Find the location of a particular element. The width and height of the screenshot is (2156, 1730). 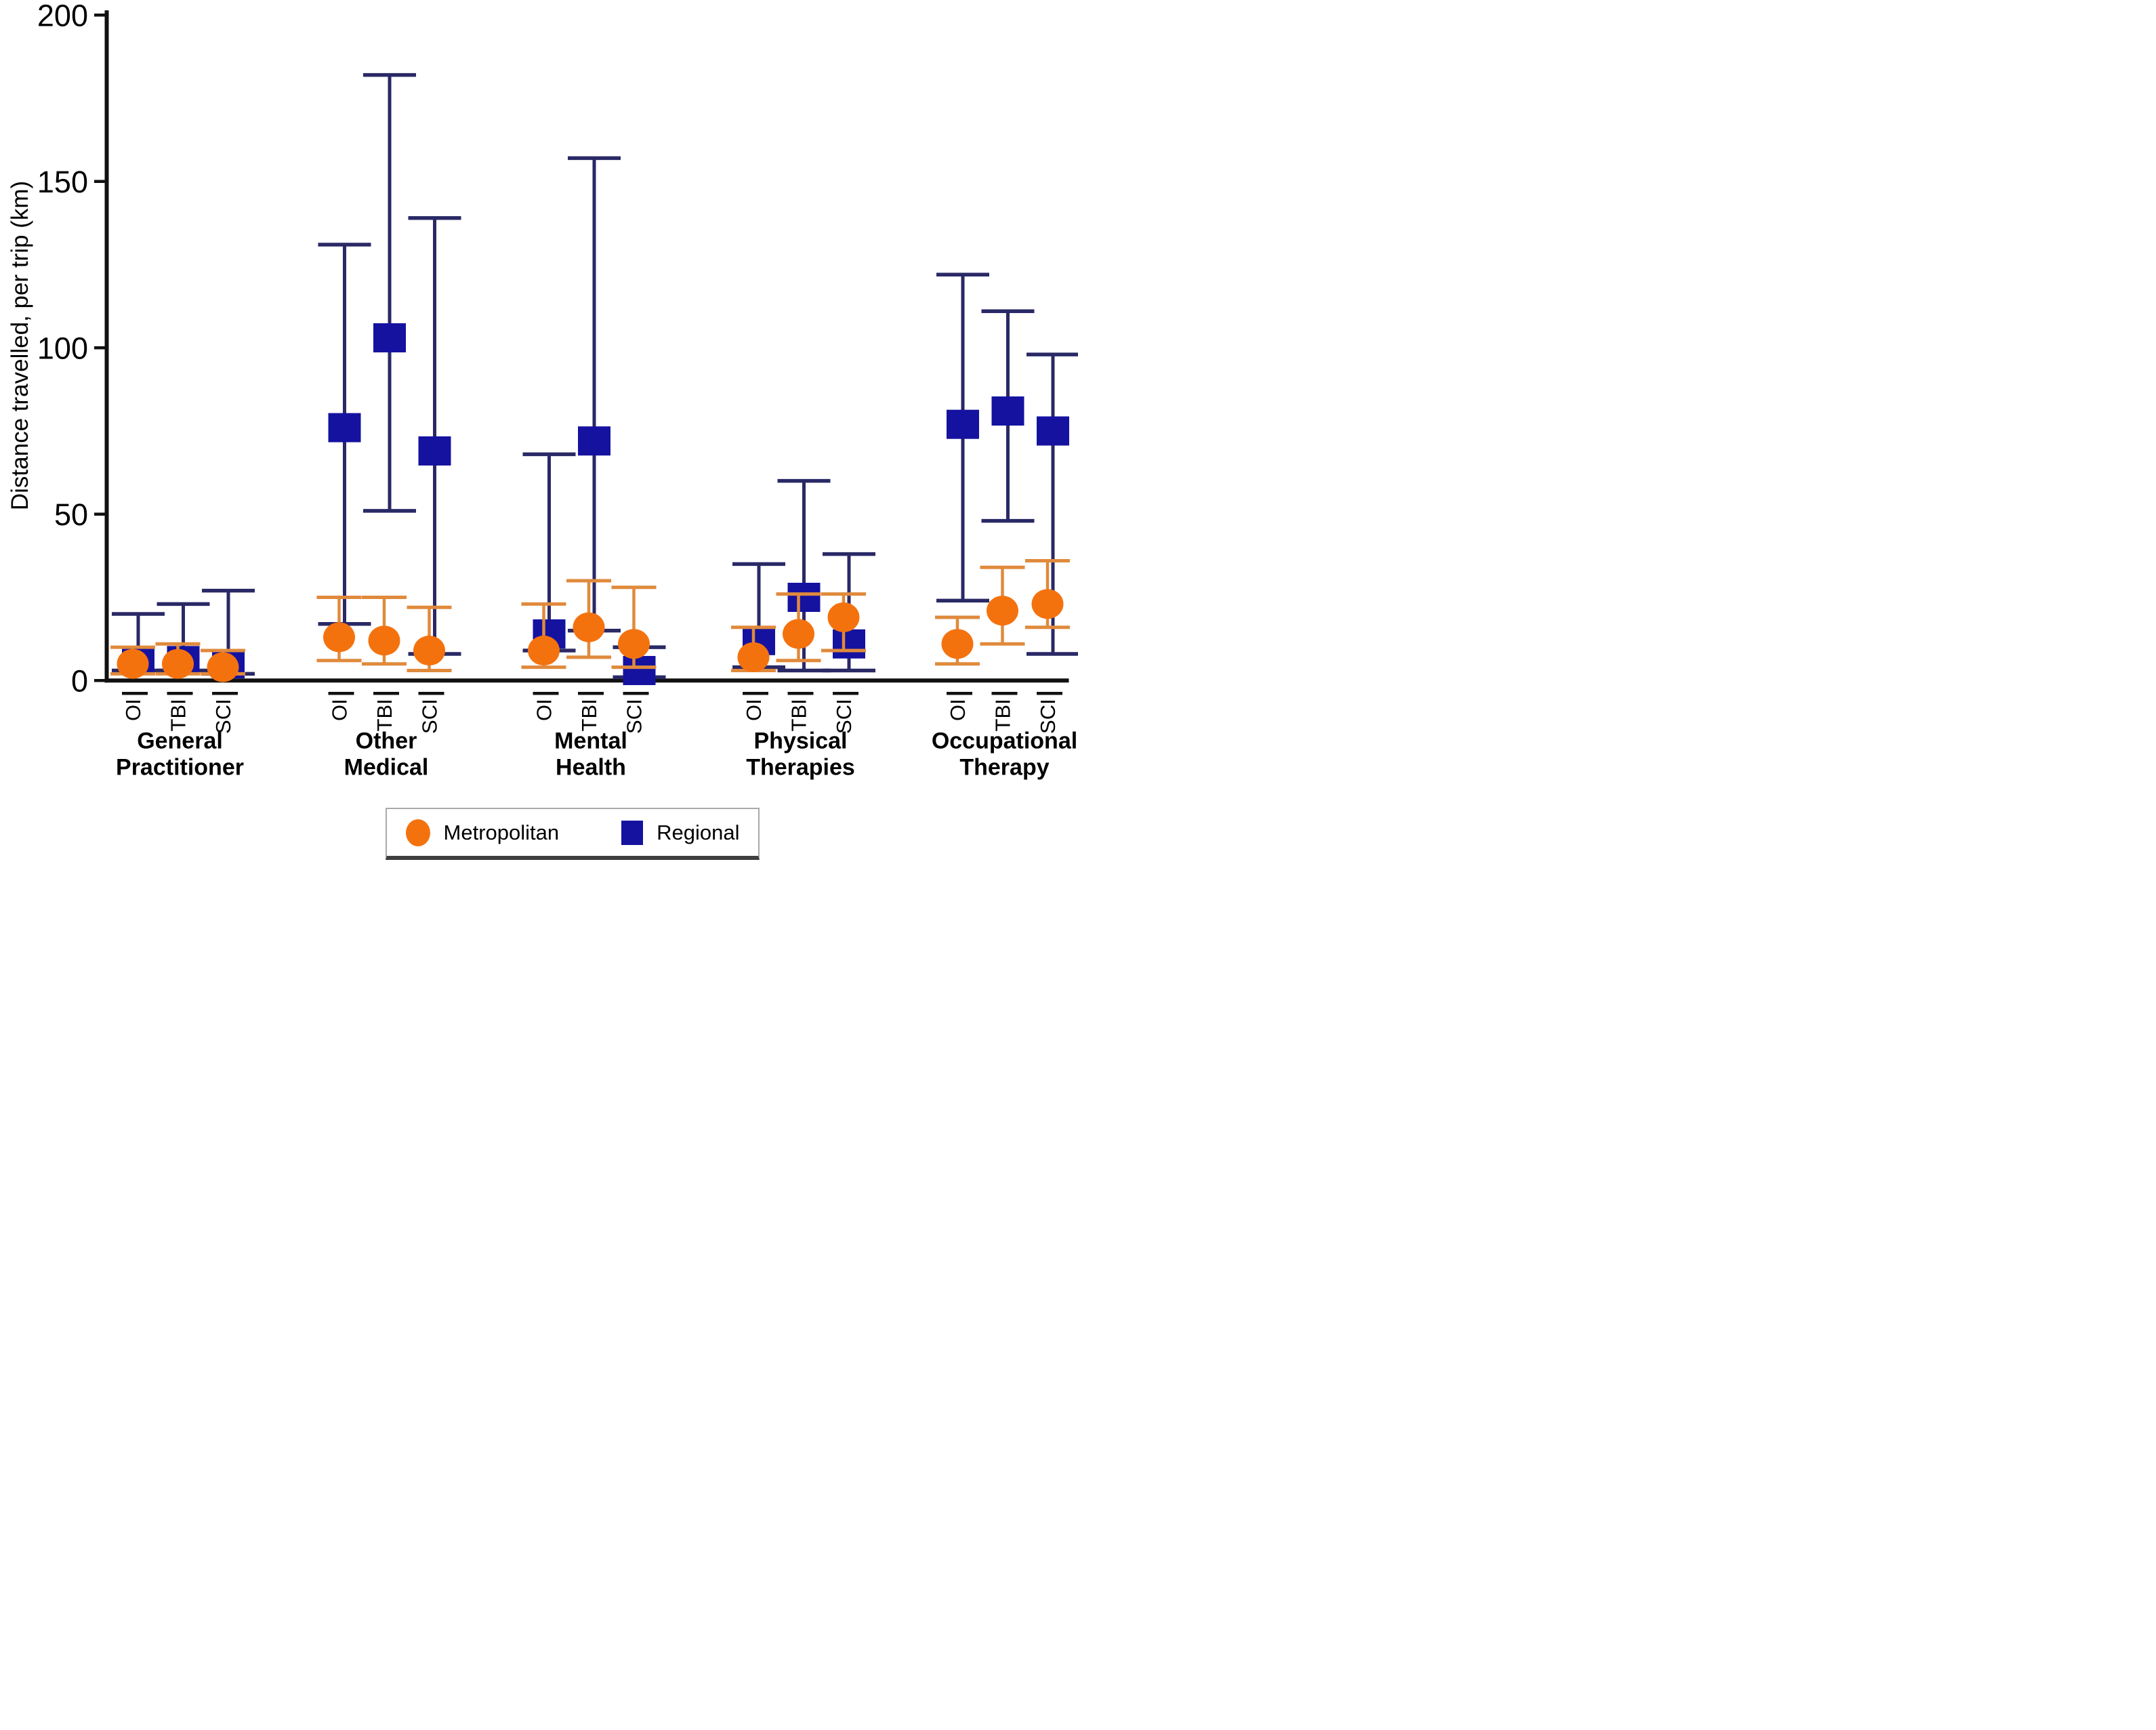

group-label: Mental is located at coordinates (590, 741).